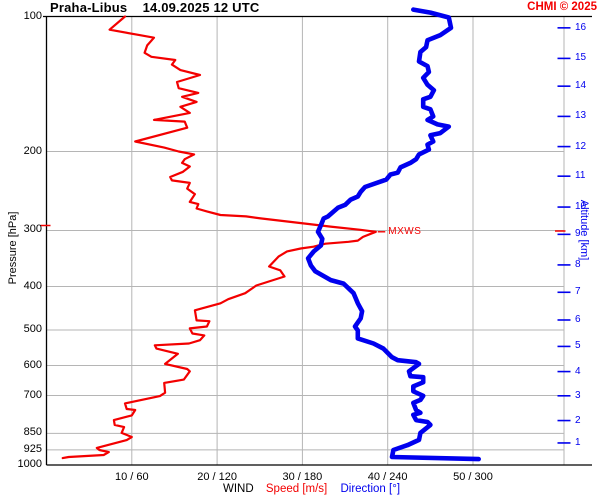 The width and height of the screenshot is (600, 500). Describe the element at coordinates (131, 477) in the screenshot. I see `wind-tick-label: 10 / 60` at that location.